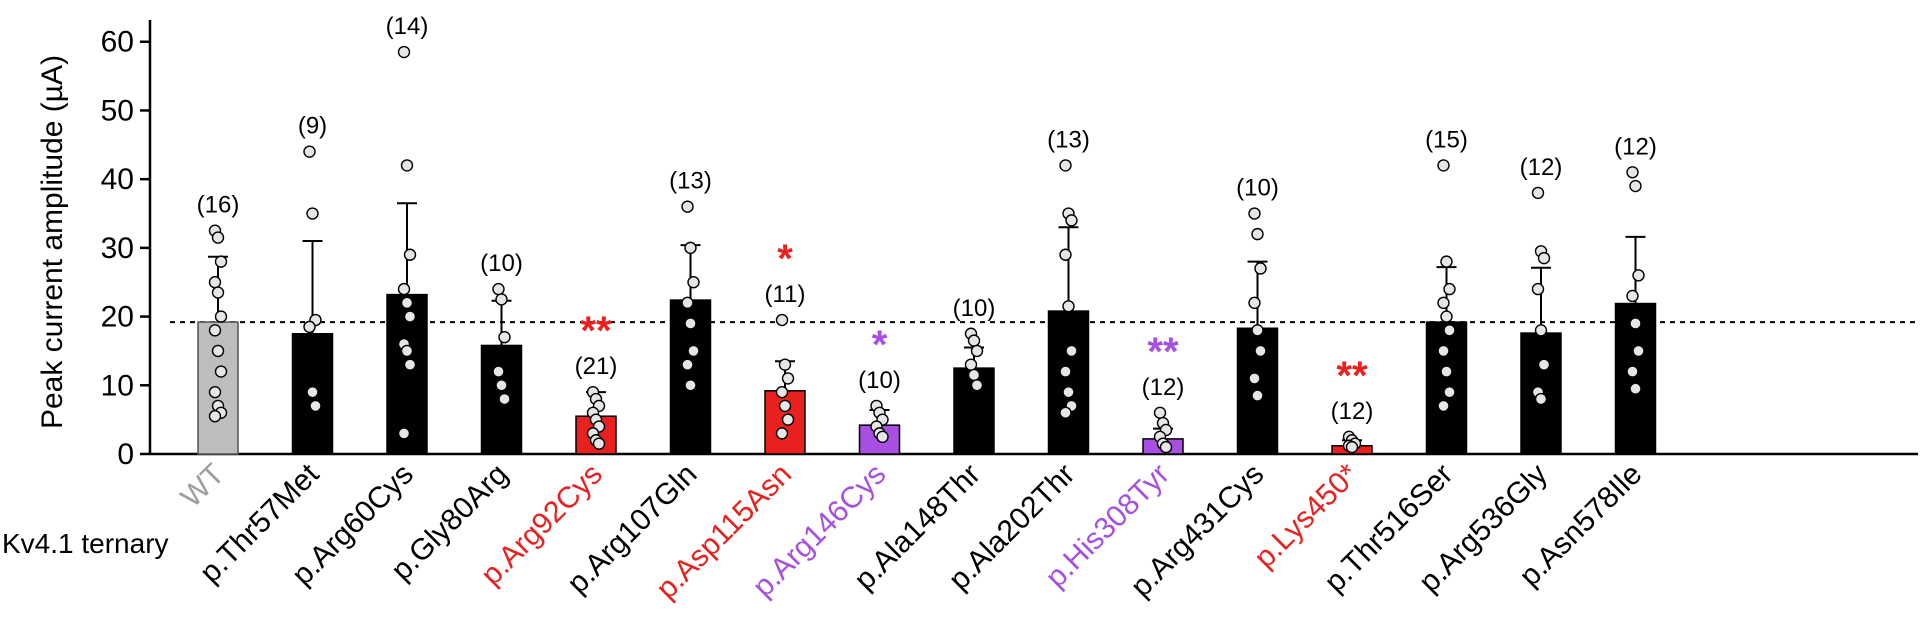  Describe the element at coordinates (357, 302) in the screenshot. I see `bar-group: (14)p.Arg60Cys` at that location.